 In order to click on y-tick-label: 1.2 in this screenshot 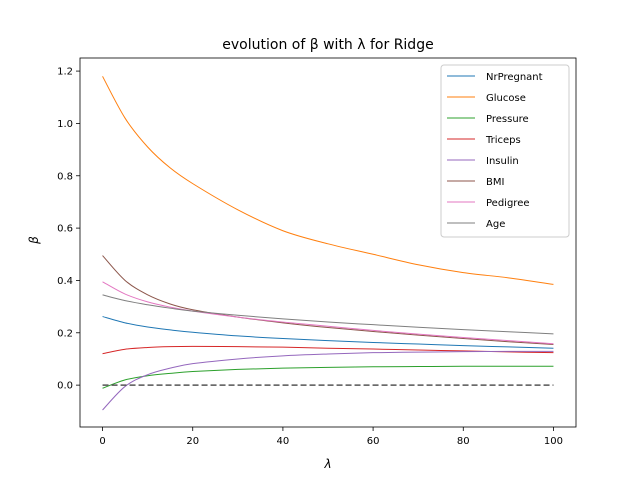, I will do `click(65, 72)`.